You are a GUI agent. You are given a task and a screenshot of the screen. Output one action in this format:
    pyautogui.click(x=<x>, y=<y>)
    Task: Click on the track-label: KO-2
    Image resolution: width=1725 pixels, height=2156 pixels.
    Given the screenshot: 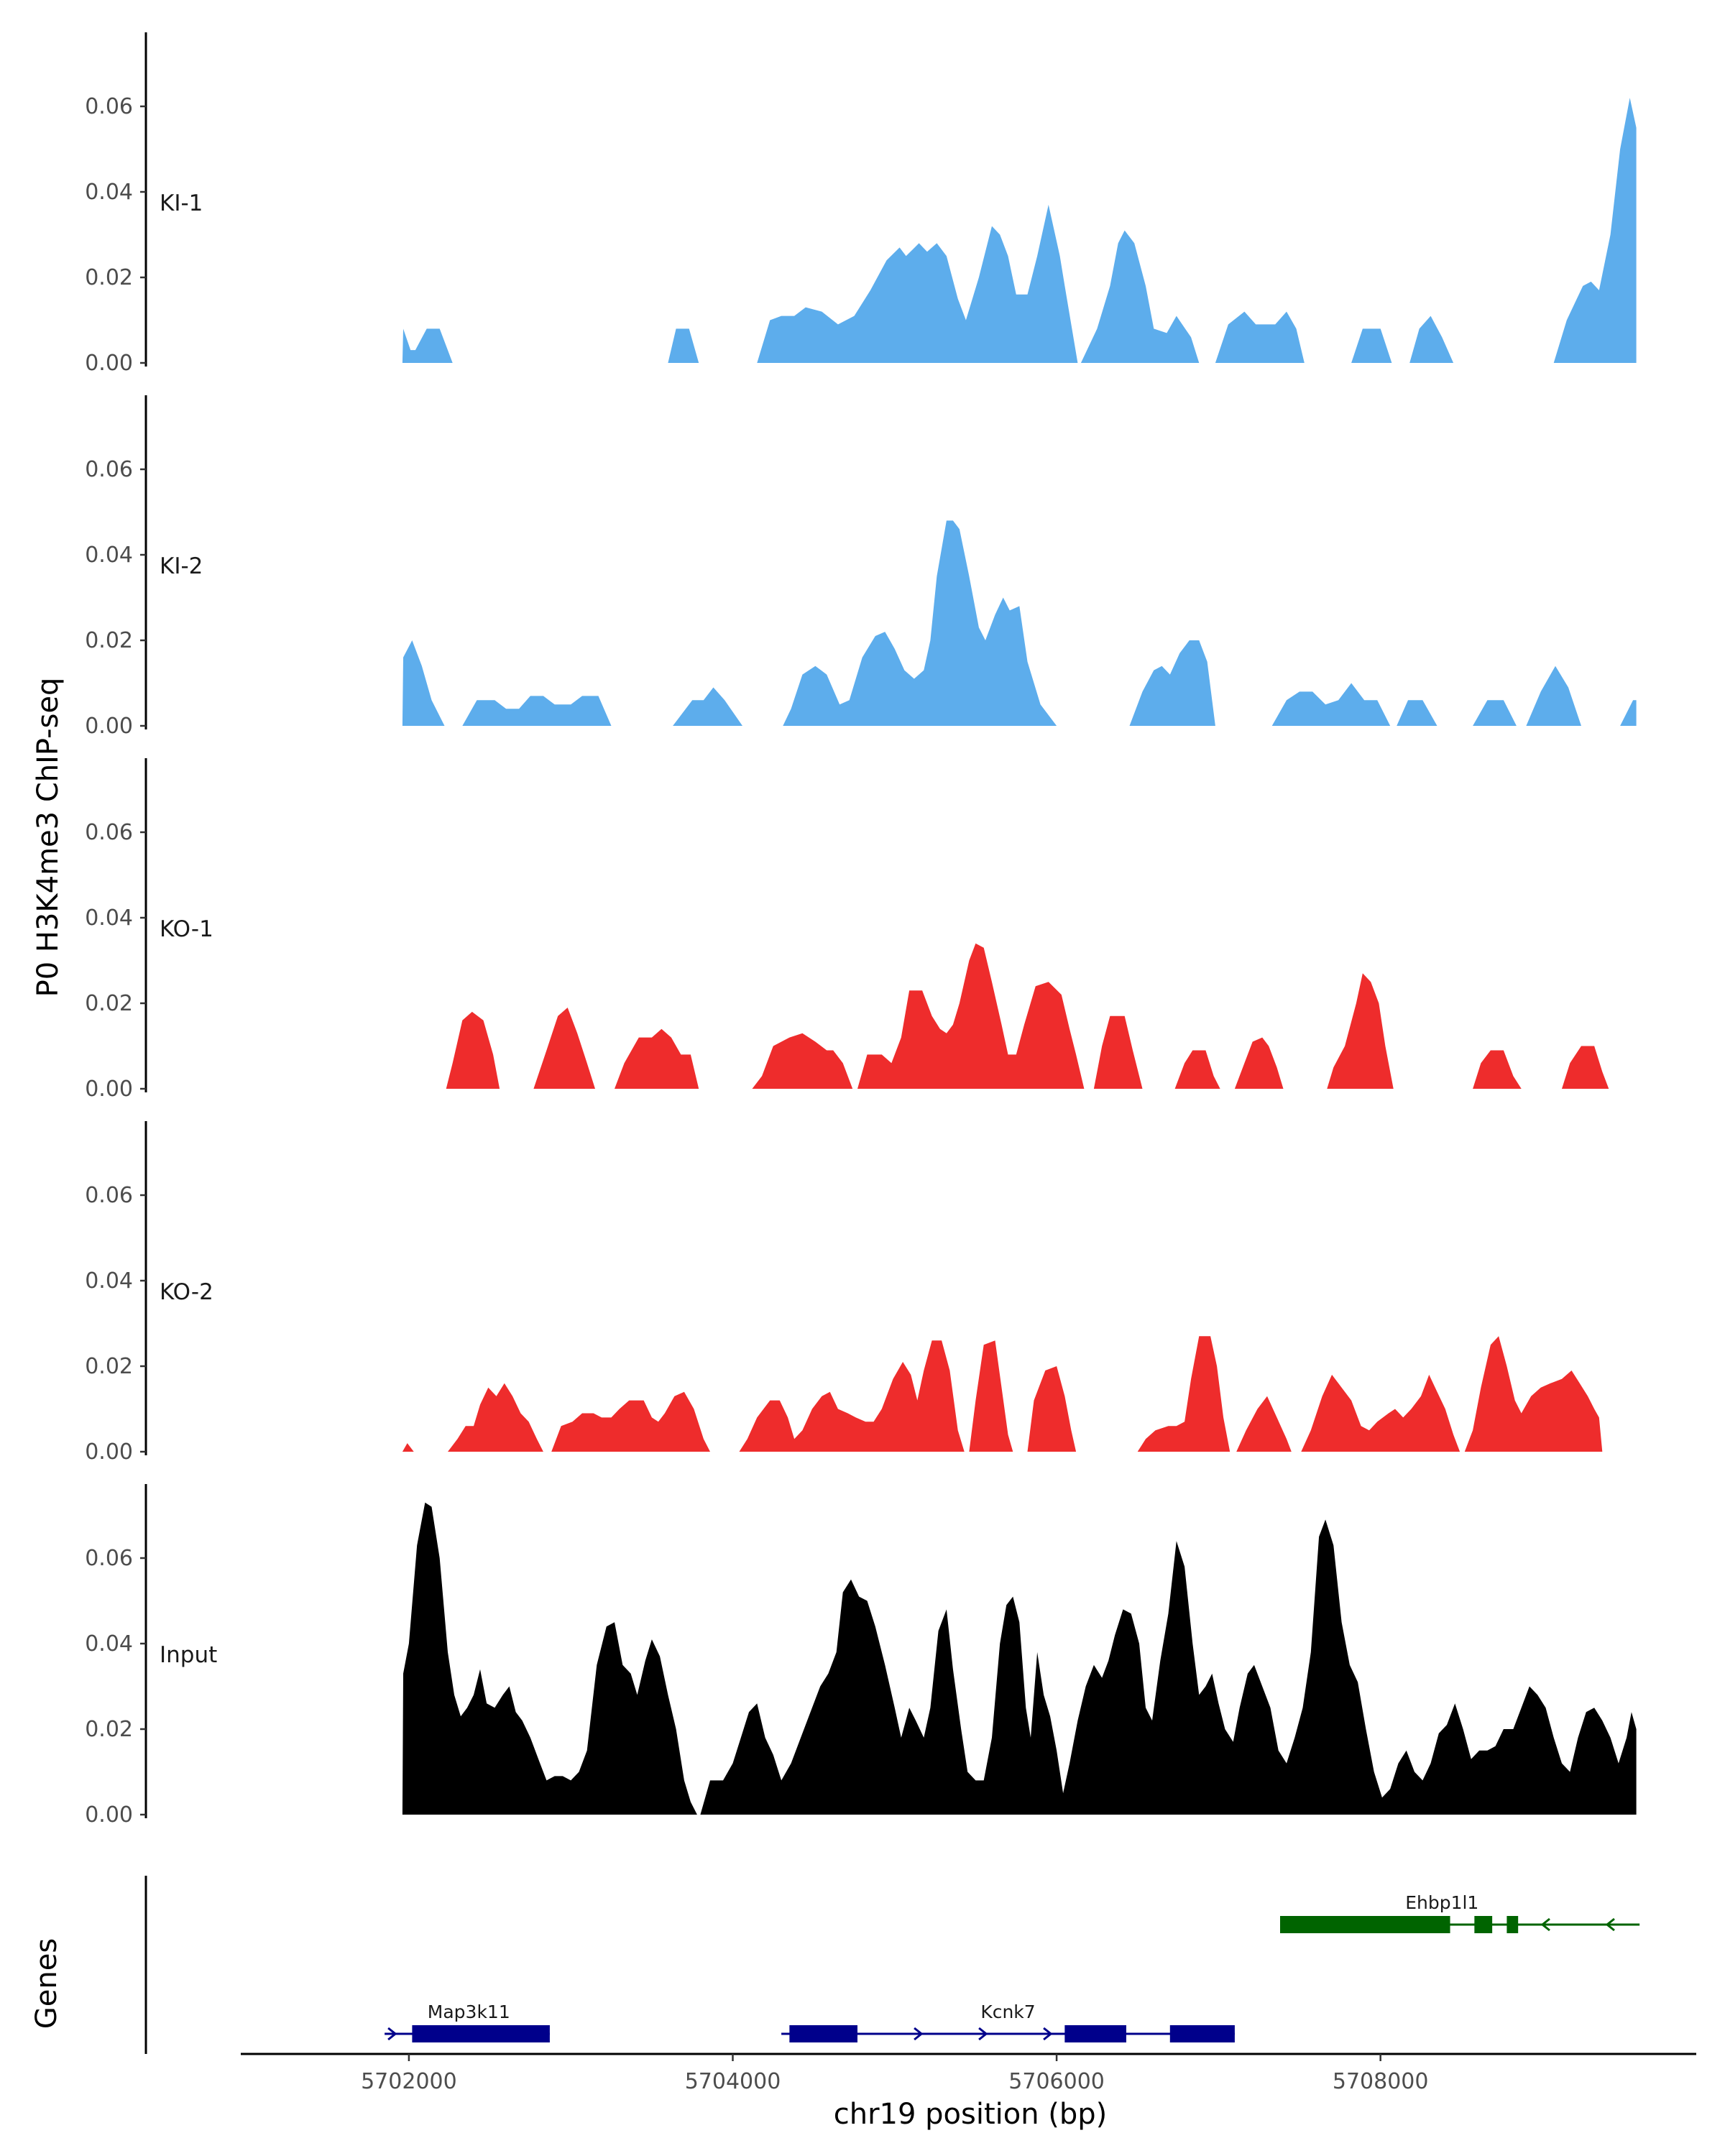 What is the action you would take?
    pyautogui.click(x=186, y=1292)
    